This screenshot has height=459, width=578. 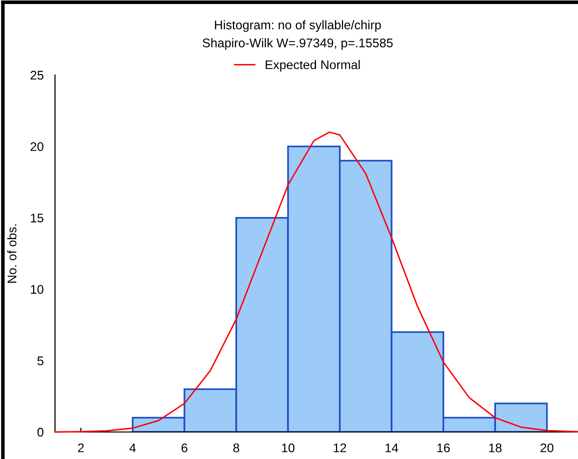 I want to click on x-tick-label: 12, so click(x=340, y=447).